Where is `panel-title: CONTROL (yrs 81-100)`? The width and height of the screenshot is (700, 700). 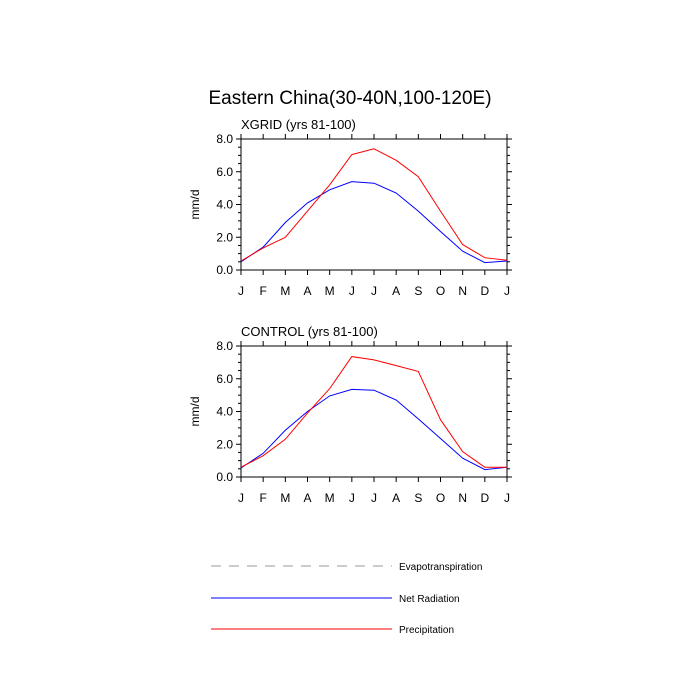
panel-title: CONTROL (yrs 81-100) is located at coordinates (309, 331).